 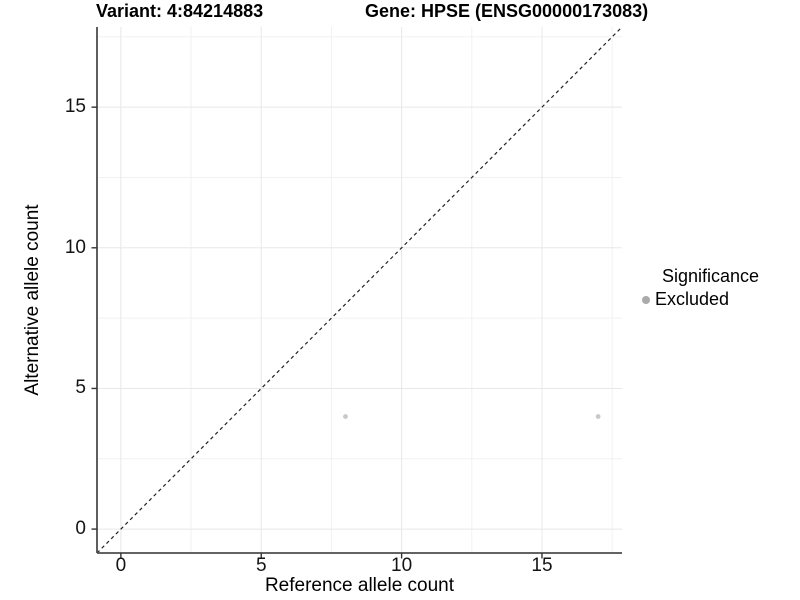 What do you see at coordinates (261, 565) in the screenshot?
I see `x-tick-label: 5` at bounding box center [261, 565].